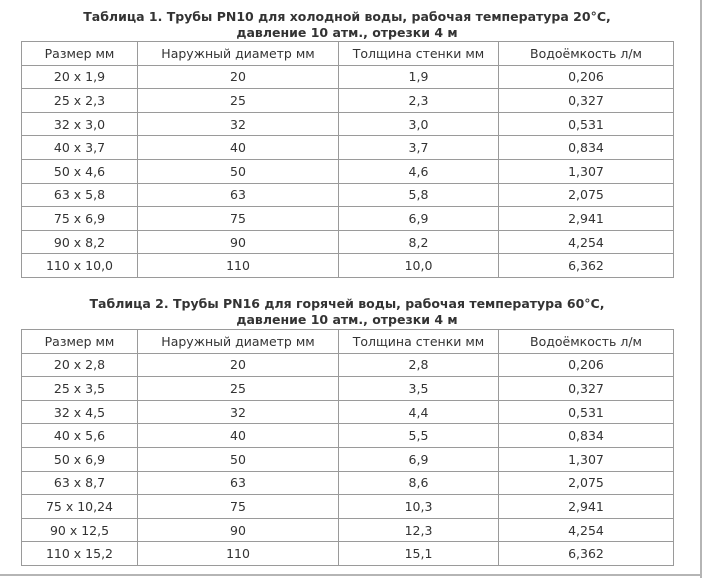 The image size is (704, 578). What do you see at coordinates (418, 388) in the screenshot?
I see `cell-wall-thickness: 3,5` at bounding box center [418, 388].